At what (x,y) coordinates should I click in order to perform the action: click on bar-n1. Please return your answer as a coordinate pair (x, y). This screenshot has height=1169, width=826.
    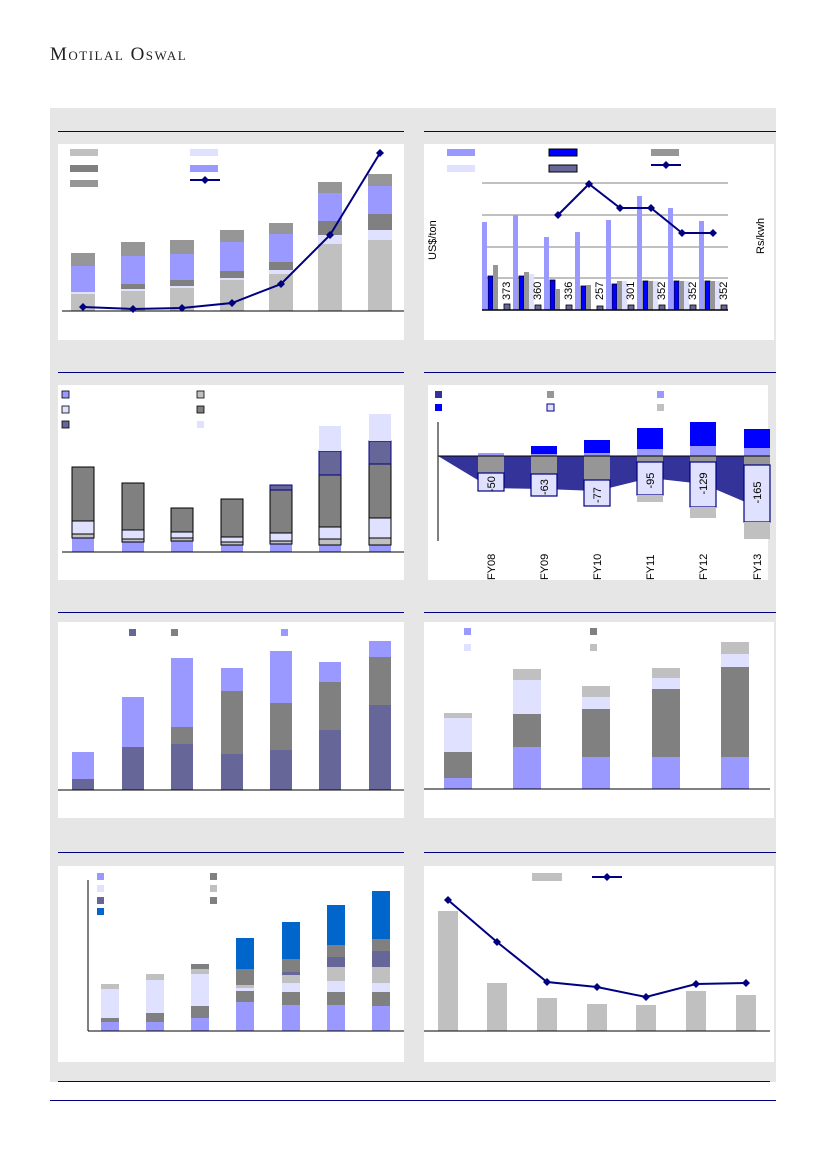
    Looking at the image, I should click on (597, 468).